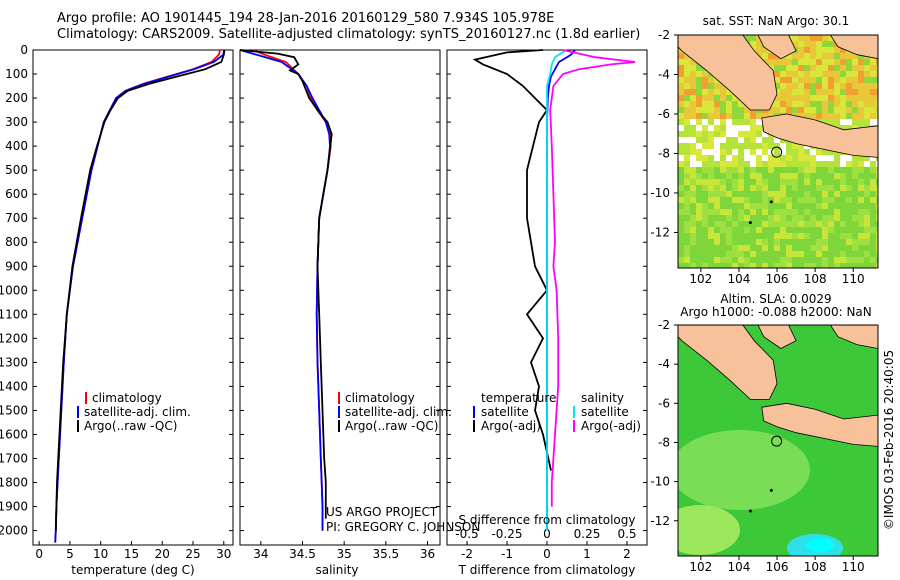 This screenshot has height=580, width=900. I want to click on depth-tick-label: 100, so click(16, 74).